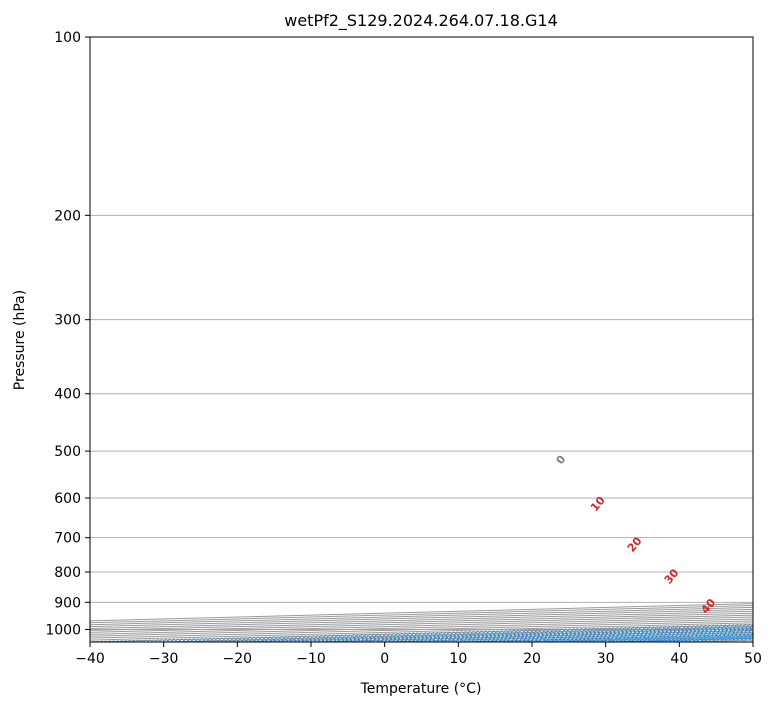 The image size is (775, 708). I want to click on y-axis-label: Pressure (hPa), so click(20, 340).